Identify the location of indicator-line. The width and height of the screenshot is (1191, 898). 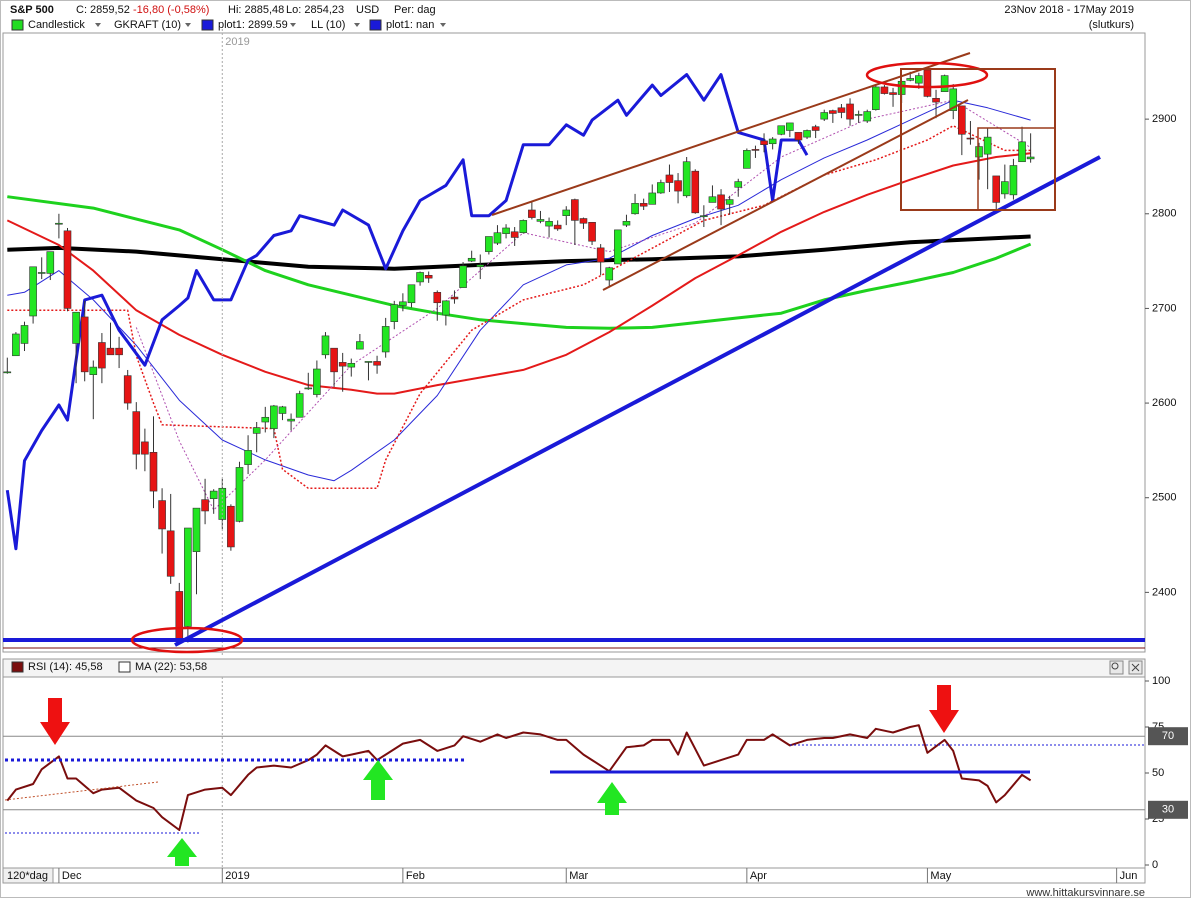
(519, 262).